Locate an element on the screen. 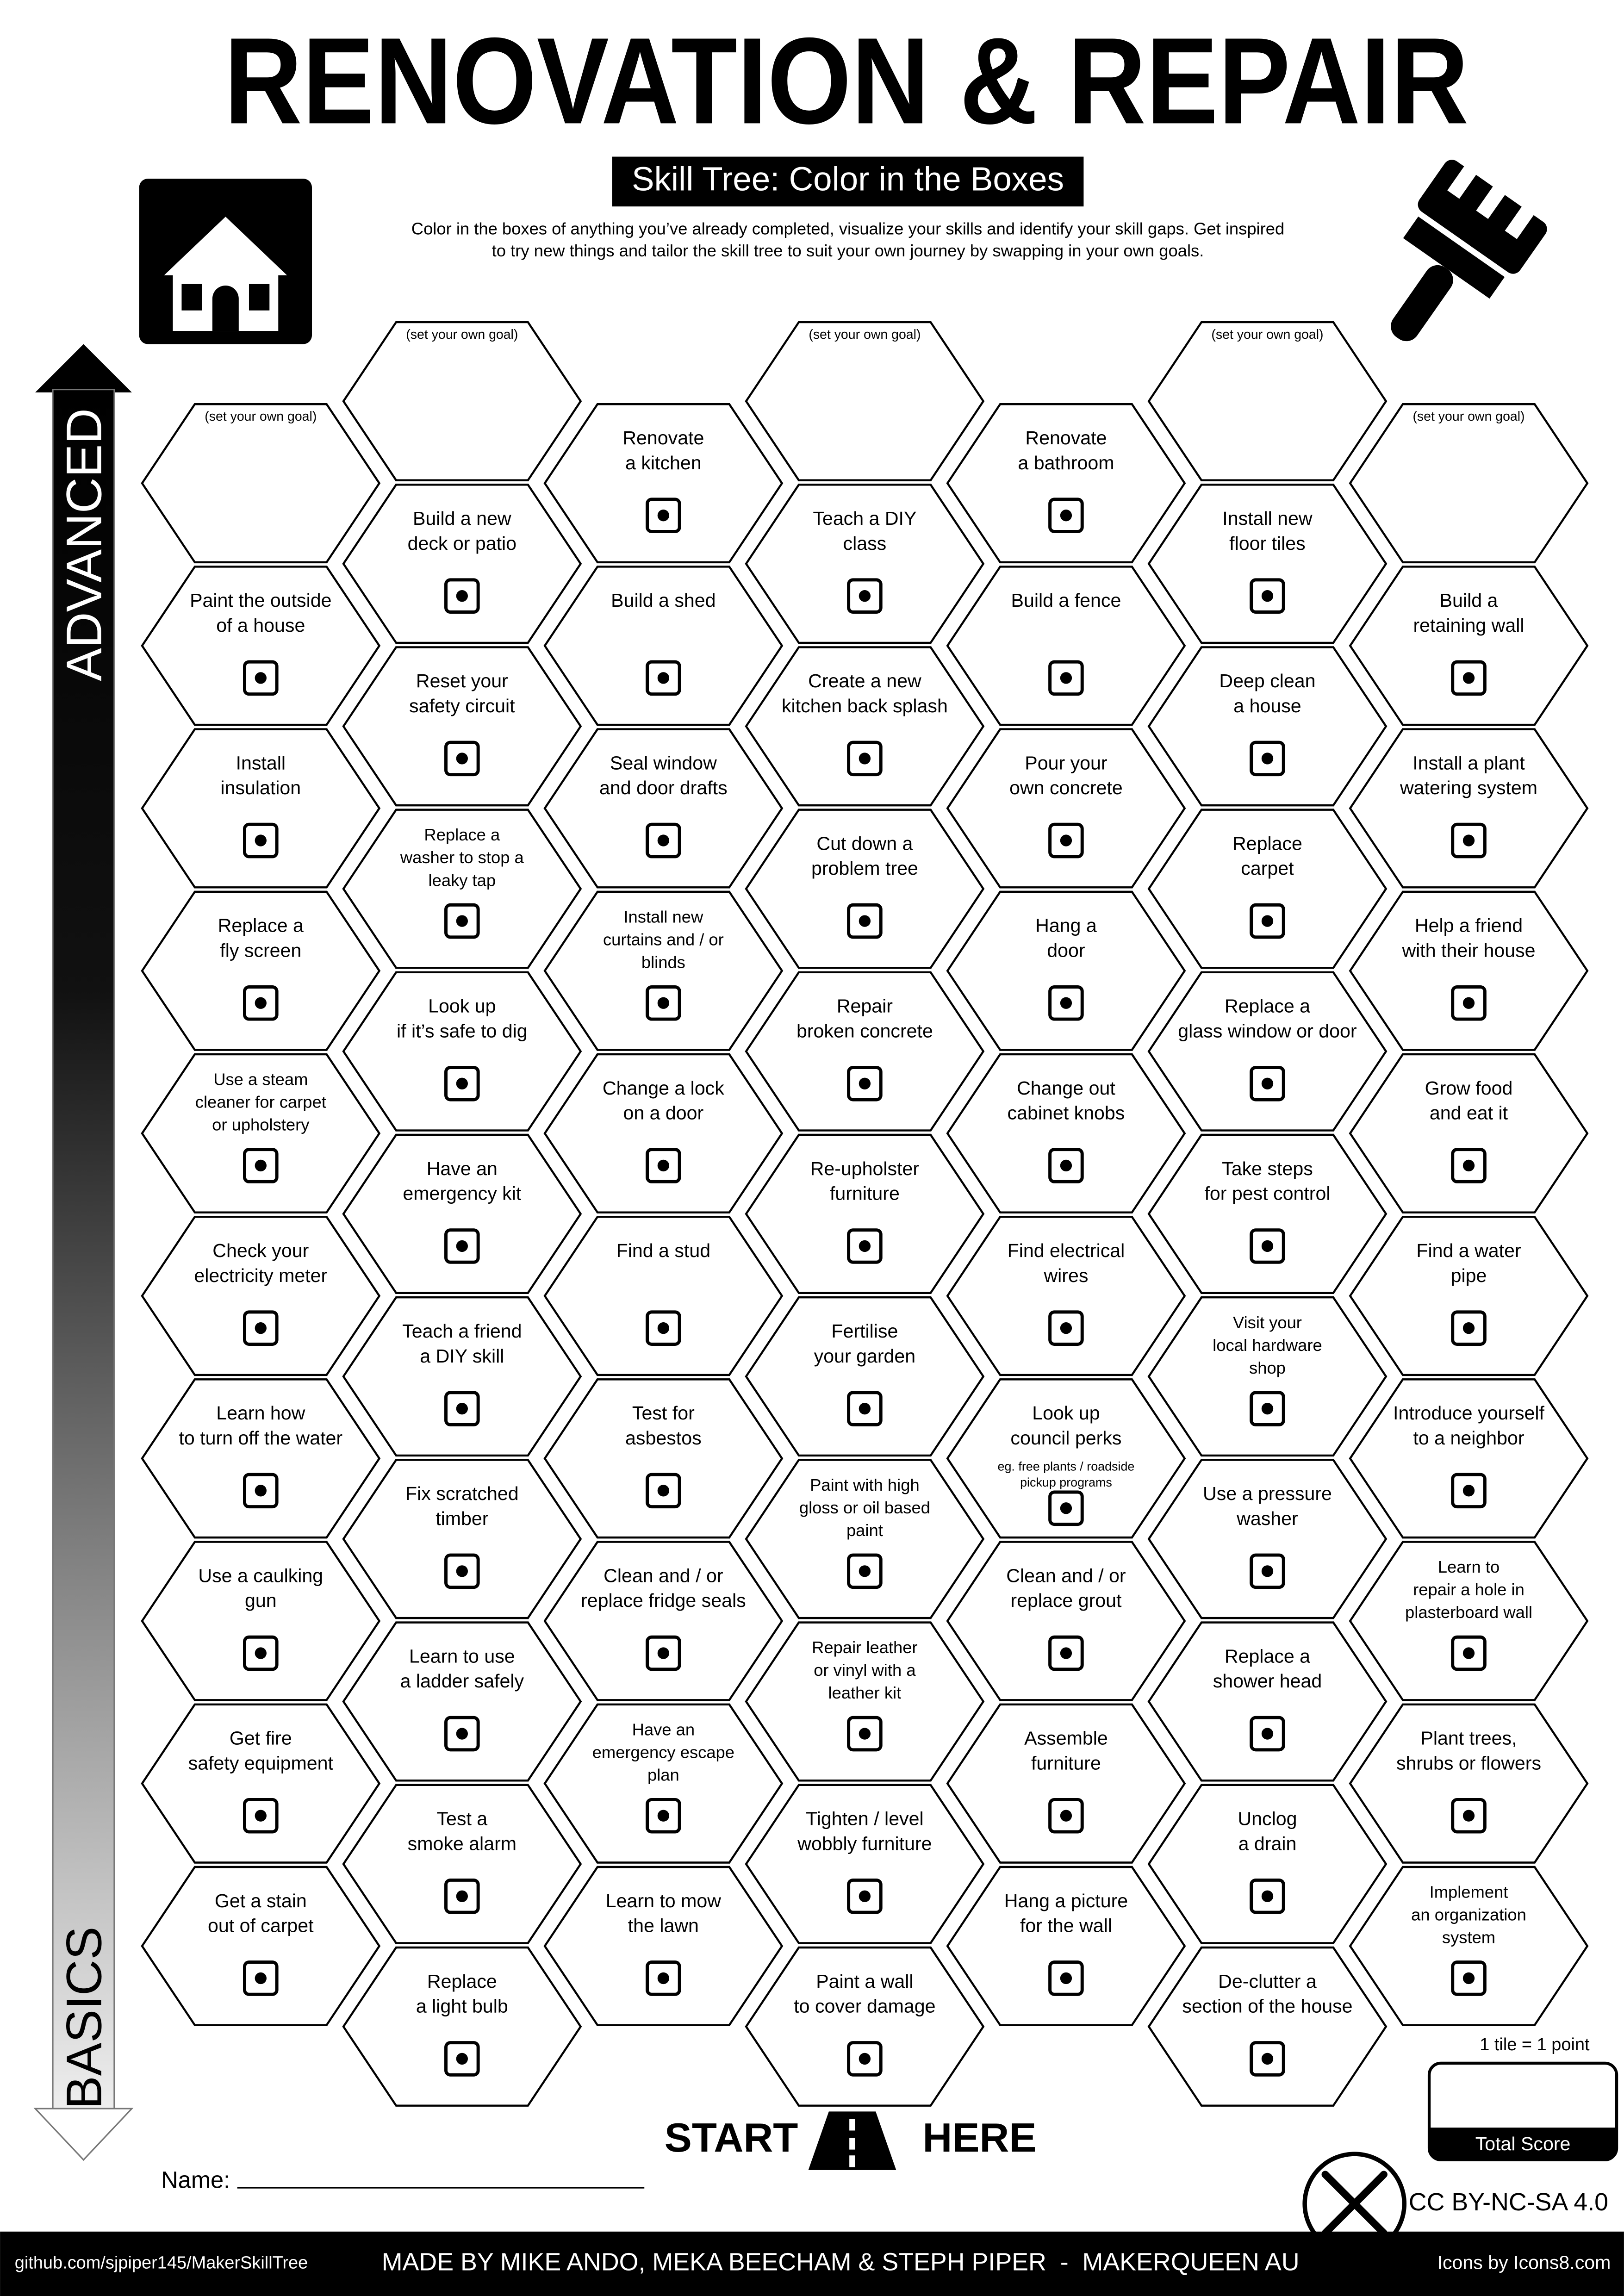 This screenshot has width=1624, height=2296. tile-label: Hang a picture is located at coordinates (1066, 1900).